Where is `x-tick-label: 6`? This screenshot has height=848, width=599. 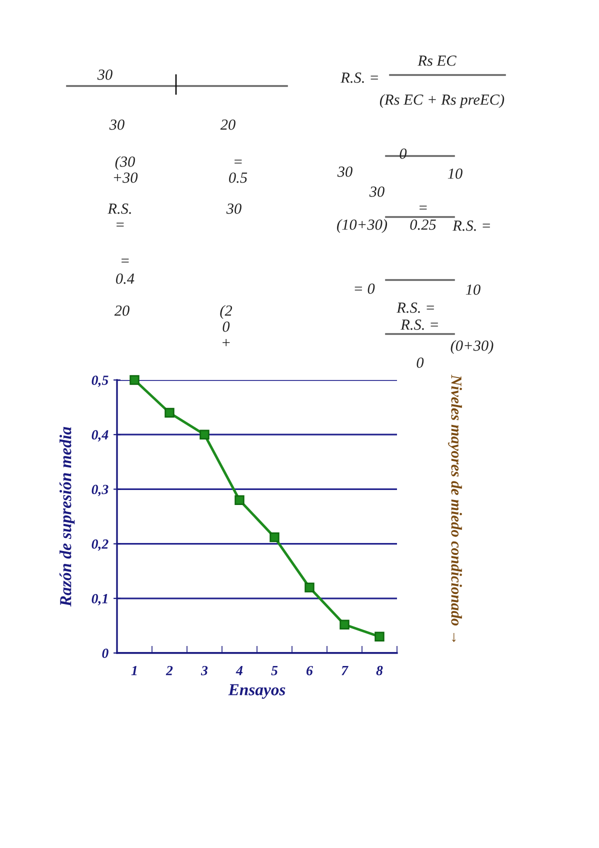 x-tick-label: 6 is located at coordinates (309, 671).